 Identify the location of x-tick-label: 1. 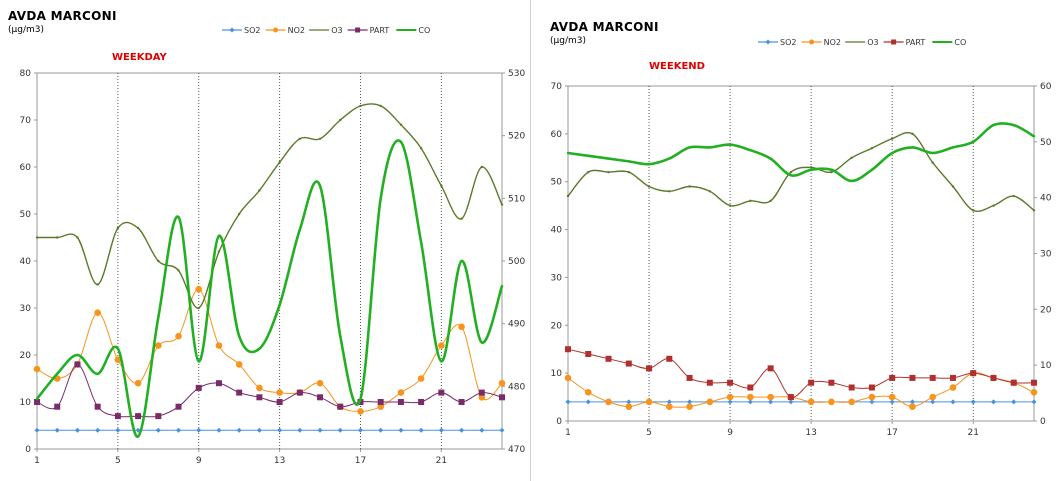
(568, 433).